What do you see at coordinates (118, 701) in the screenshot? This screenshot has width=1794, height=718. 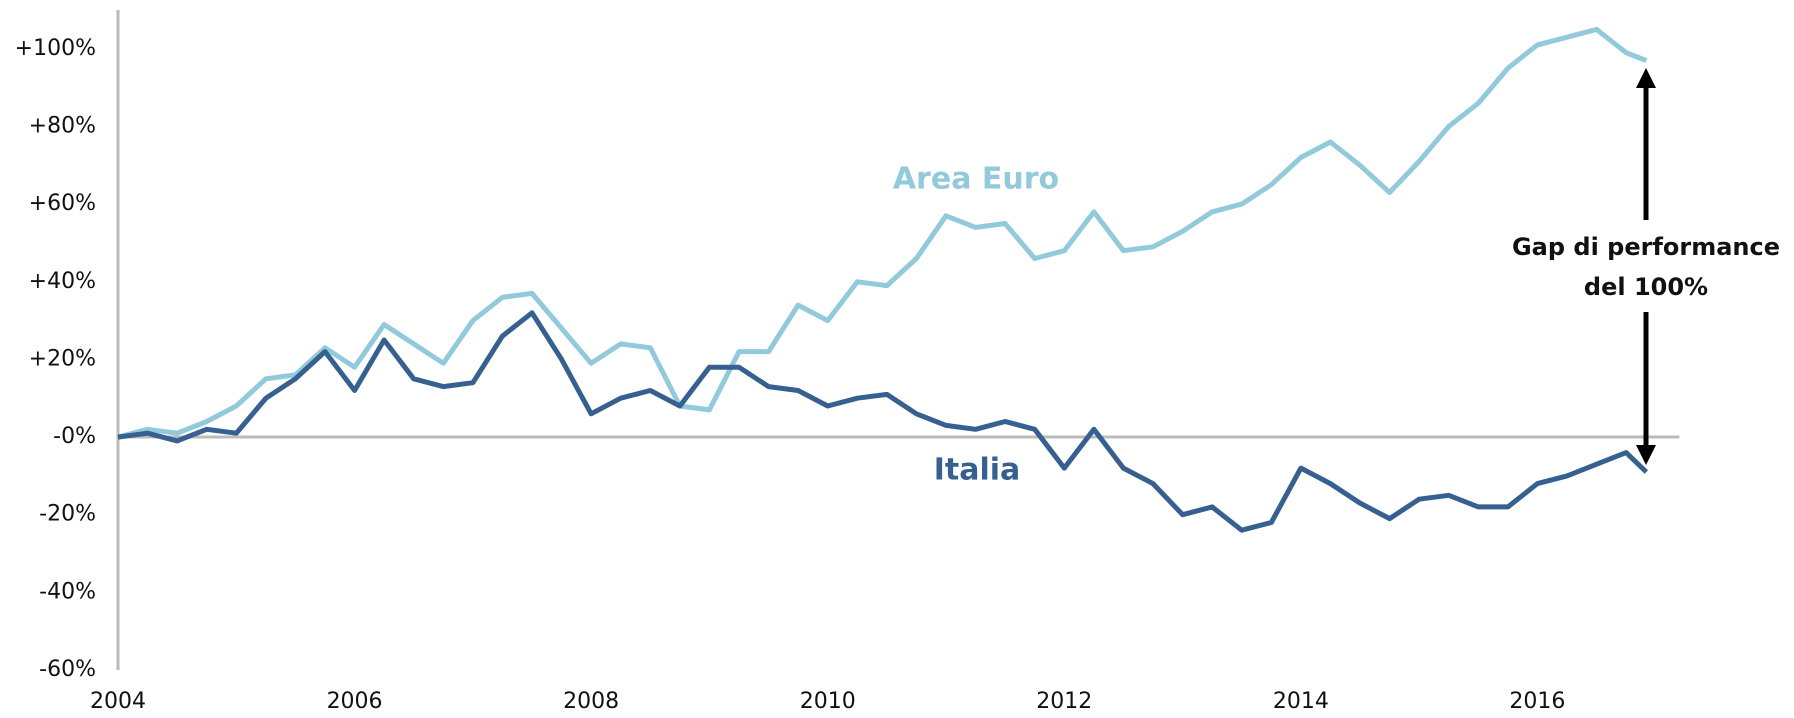 I see `x-tick-label: 2004` at bounding box center [118, 701].